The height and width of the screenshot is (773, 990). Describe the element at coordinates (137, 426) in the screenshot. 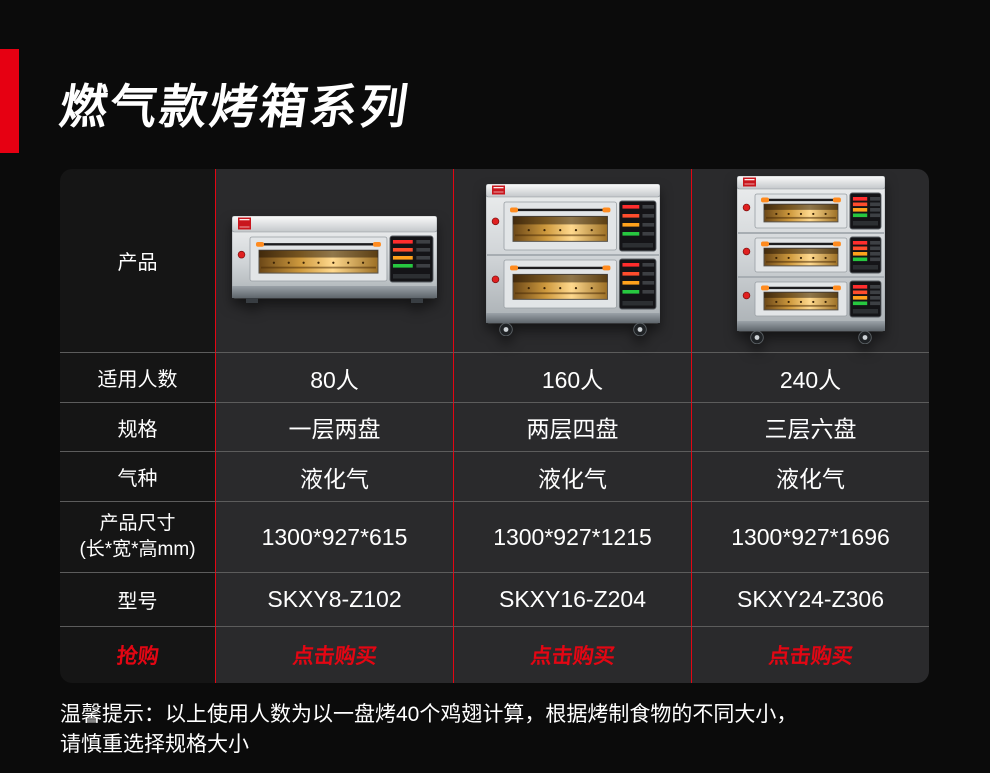

I see `row-label-spec: 规格` at that location.